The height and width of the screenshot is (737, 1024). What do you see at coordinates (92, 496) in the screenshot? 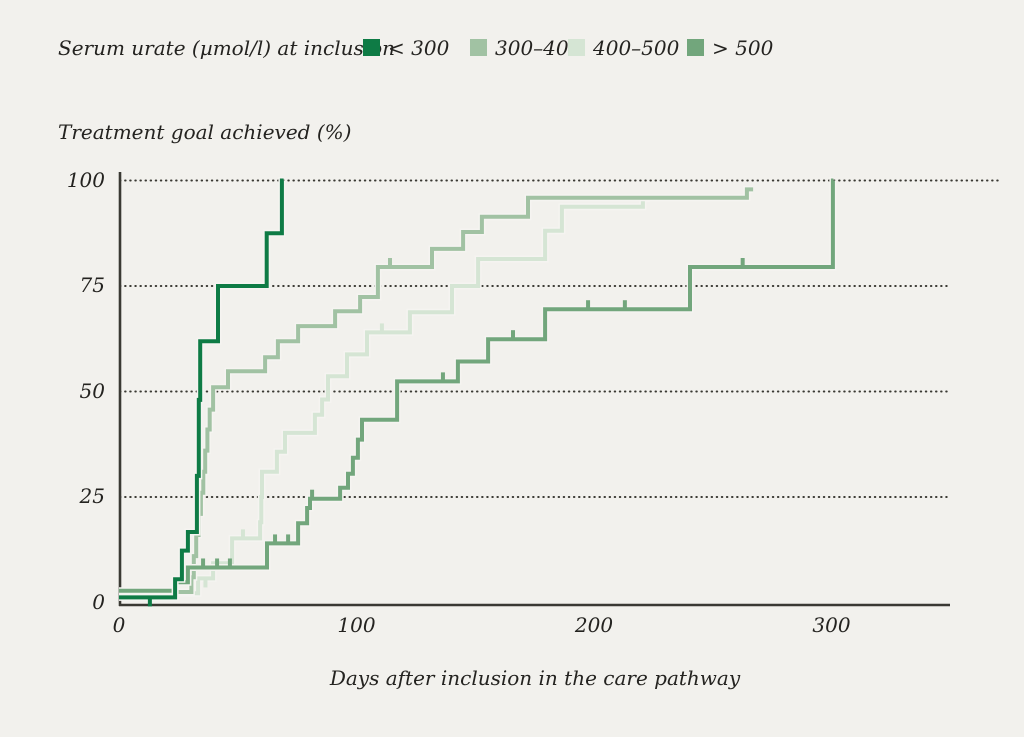
I see `y-tick-label-25: 25` at bounding box center [92, 496].